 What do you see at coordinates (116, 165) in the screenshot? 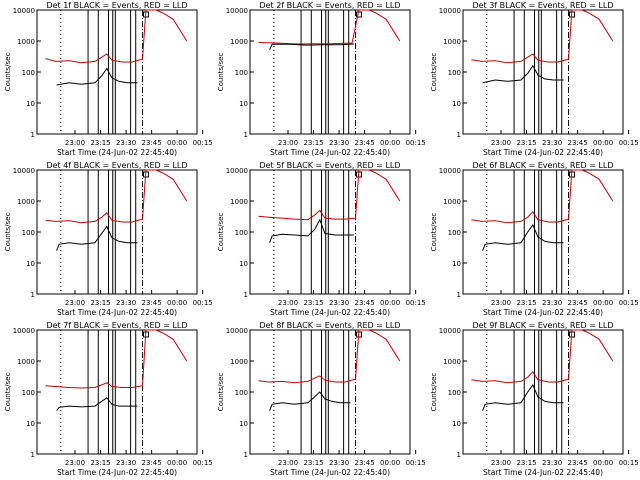
I see `panel-title: Det 4f BLACK = Events, RED = LLD` at bounding box center [116, 165].